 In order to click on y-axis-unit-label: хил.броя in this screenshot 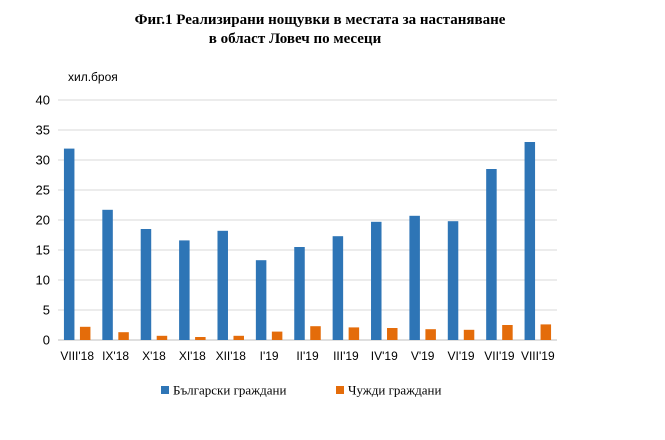, I will do `click(93, 77)`.